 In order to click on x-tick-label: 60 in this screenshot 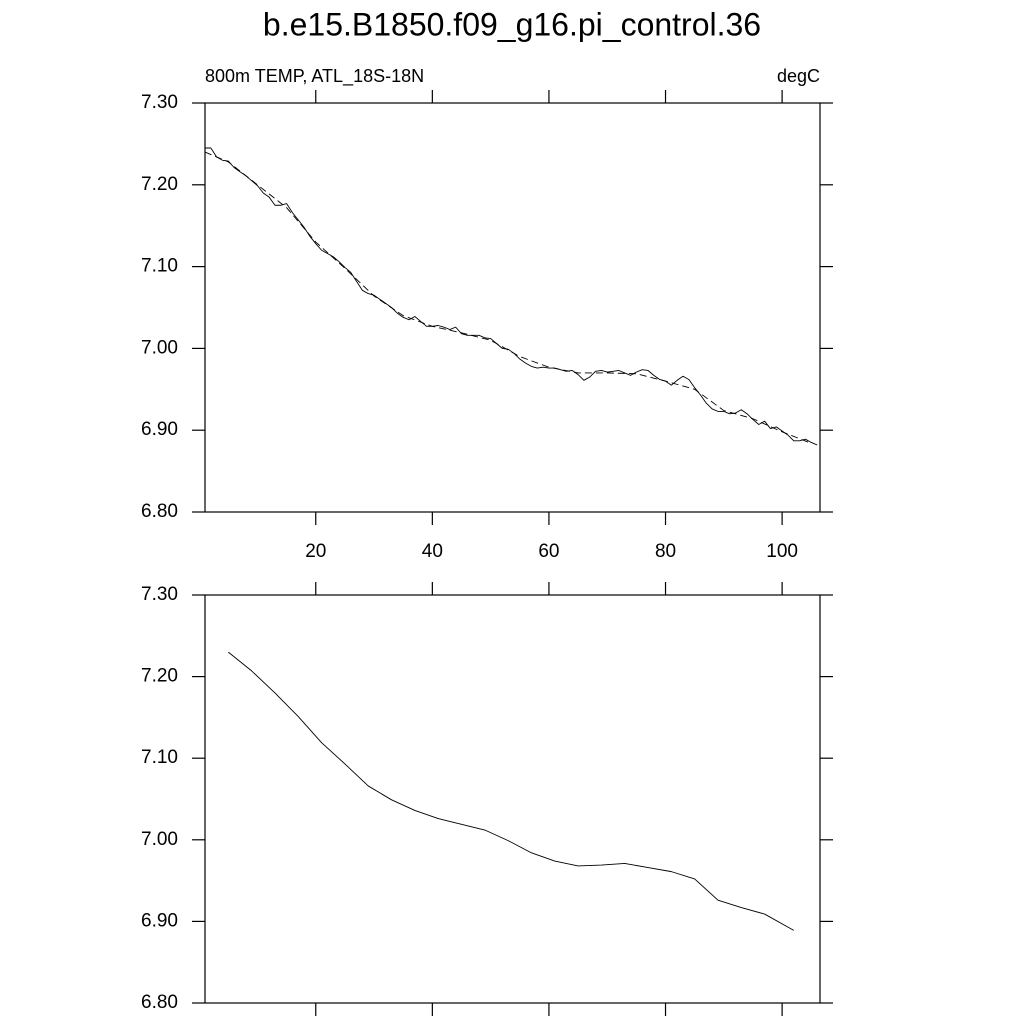, I will do `click(548, 551)`.